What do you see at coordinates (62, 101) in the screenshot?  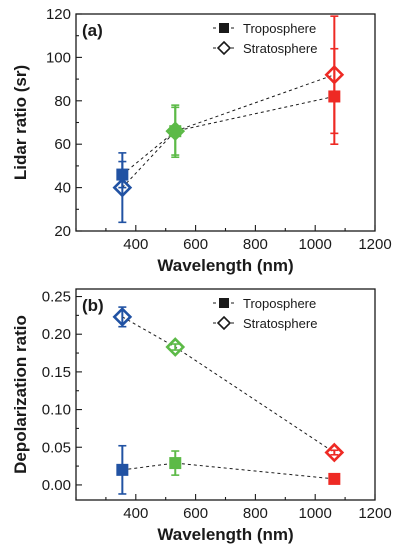 I see `y-tick-label: 80` at bounding box center [62, 101].